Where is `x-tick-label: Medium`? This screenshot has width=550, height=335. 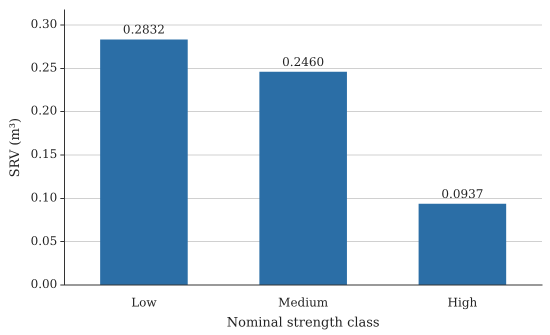
x-tick-label: Medium is located at coordinates (303, 302).